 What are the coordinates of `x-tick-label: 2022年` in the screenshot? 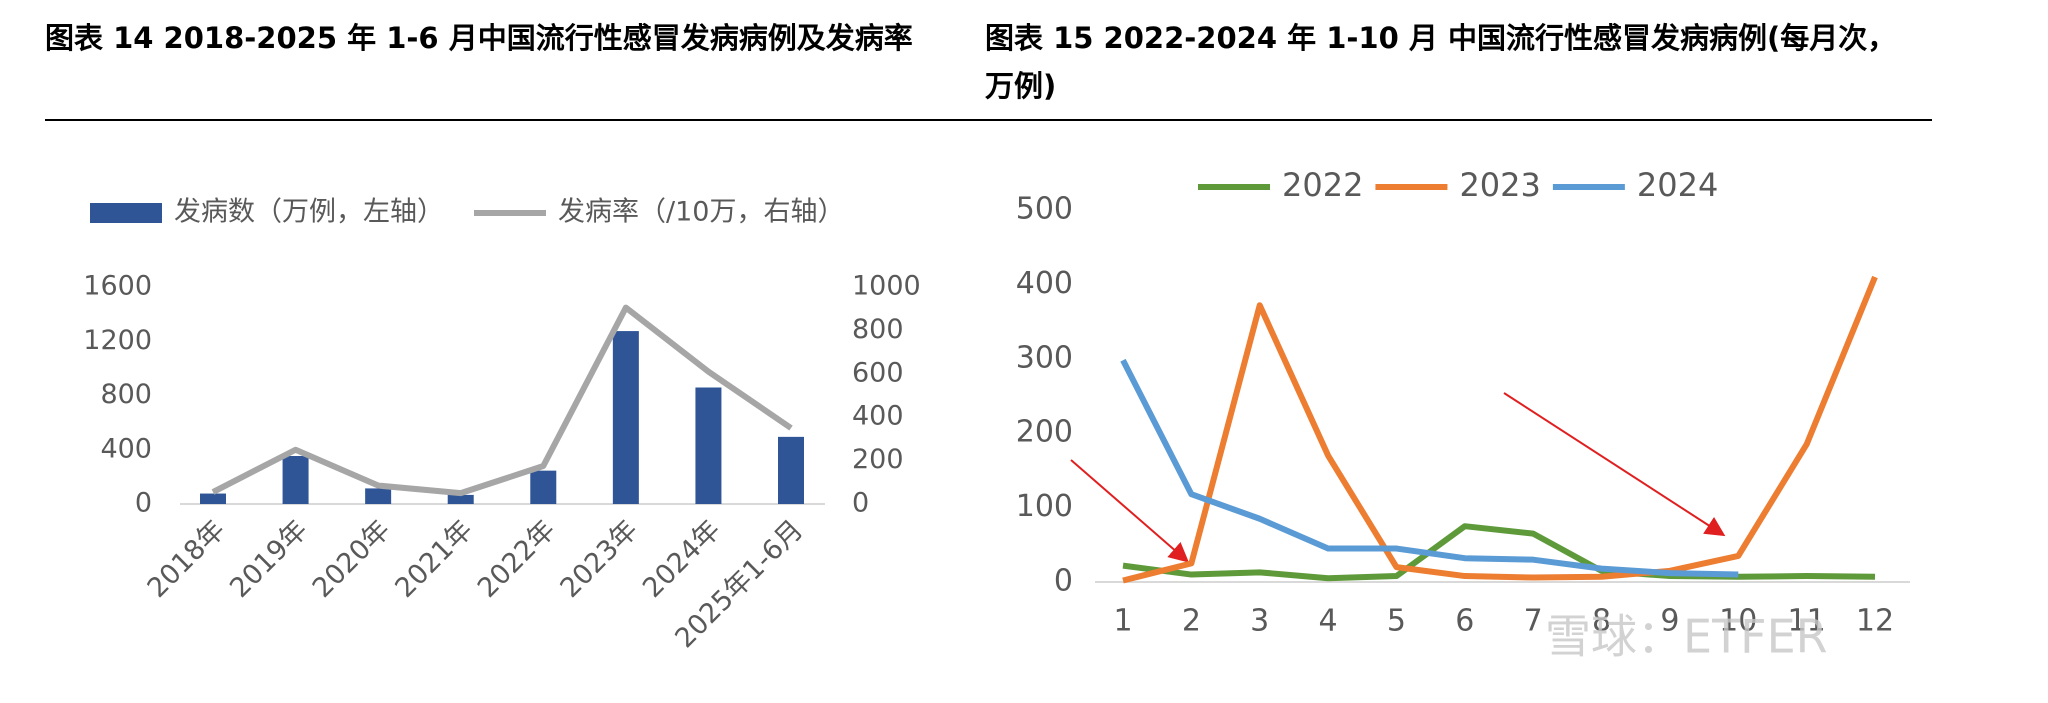 It's located at (517, 559).